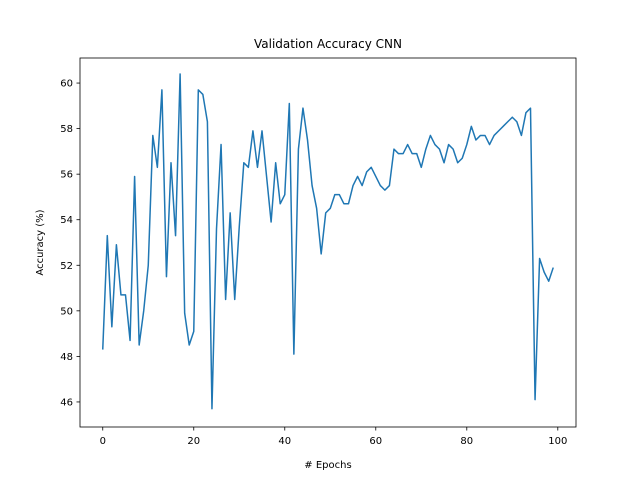 The height and width of the screenshot is (480, 640). I want to click on y-tick-label: 60, so click(66, 84).